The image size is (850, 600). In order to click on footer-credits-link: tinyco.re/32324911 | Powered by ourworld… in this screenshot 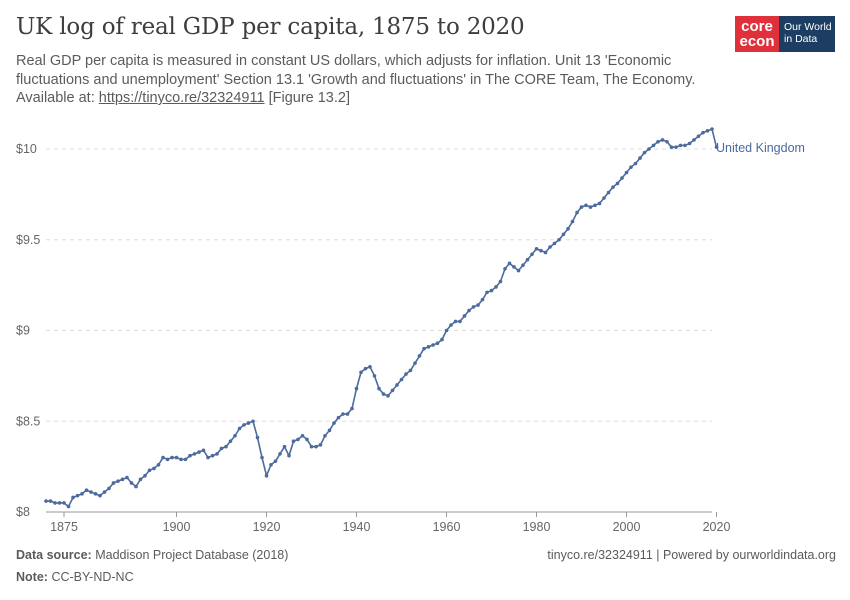, I will do `click(691, 555)`.